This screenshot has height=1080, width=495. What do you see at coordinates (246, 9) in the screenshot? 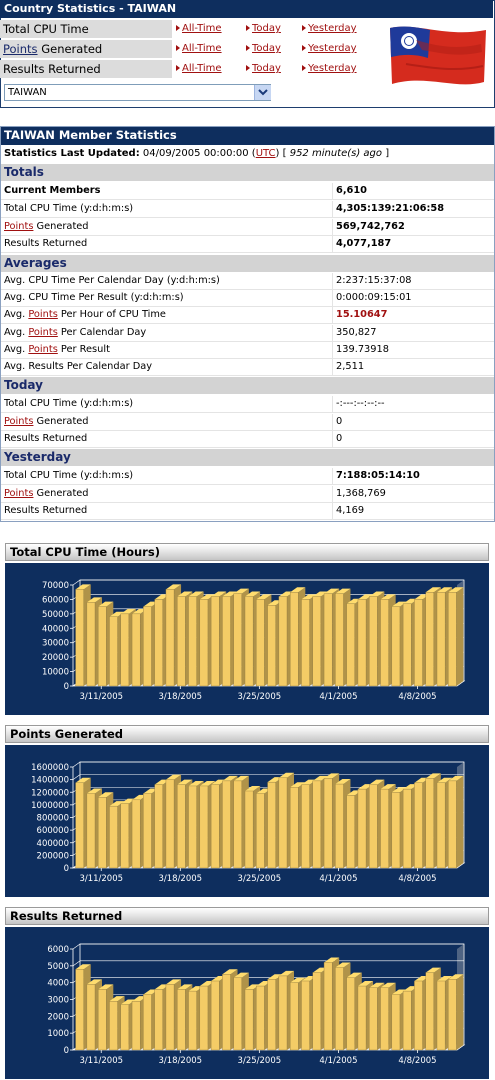
I see `country-stats-title: Country Statistics - TAIWAN` at bounding box center [246, 9].